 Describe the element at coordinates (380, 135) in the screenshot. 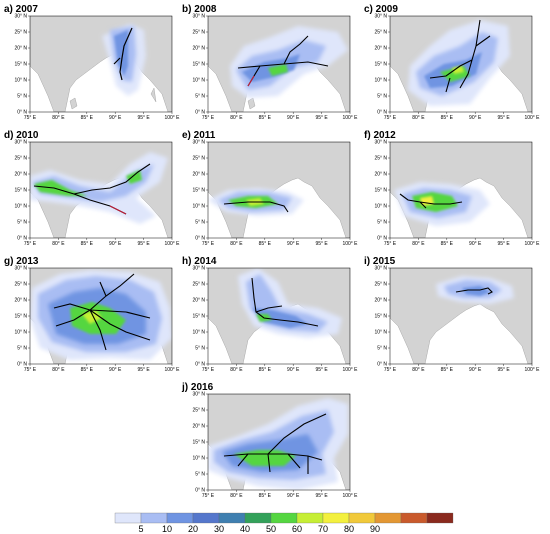

I see `panel-title: f) 2012` at that location.